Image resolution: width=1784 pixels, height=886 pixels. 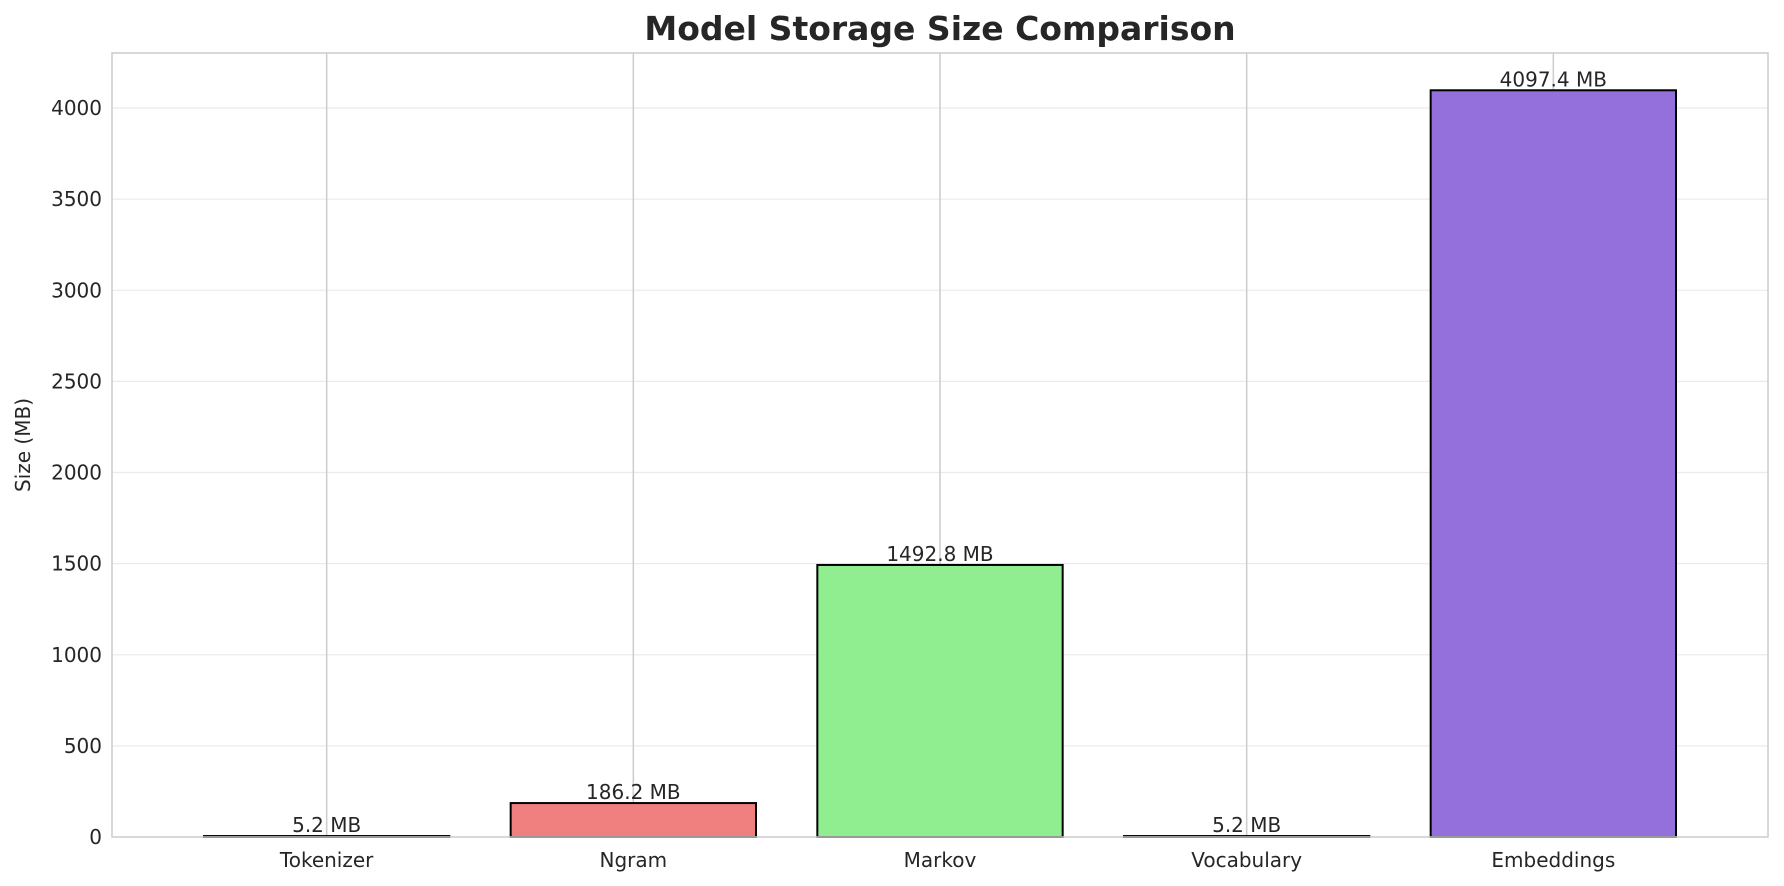 What do you see at coordinates (1553, 860) in the screenshot?
I see `x-tick-label: Embeddings` at bounding box center [1553, 860].